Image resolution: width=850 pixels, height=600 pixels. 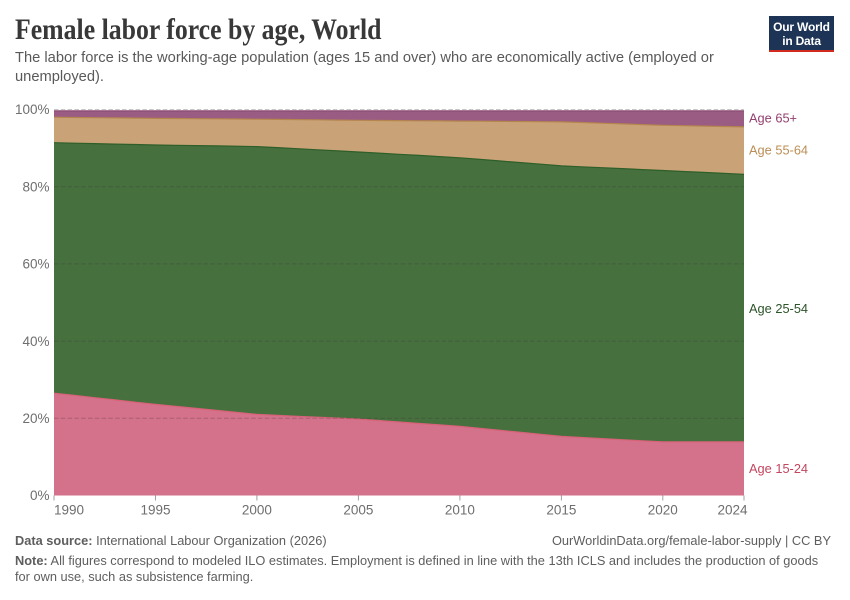 I want to click on svg-text: Age 15-24, so click(x=778, y=468).